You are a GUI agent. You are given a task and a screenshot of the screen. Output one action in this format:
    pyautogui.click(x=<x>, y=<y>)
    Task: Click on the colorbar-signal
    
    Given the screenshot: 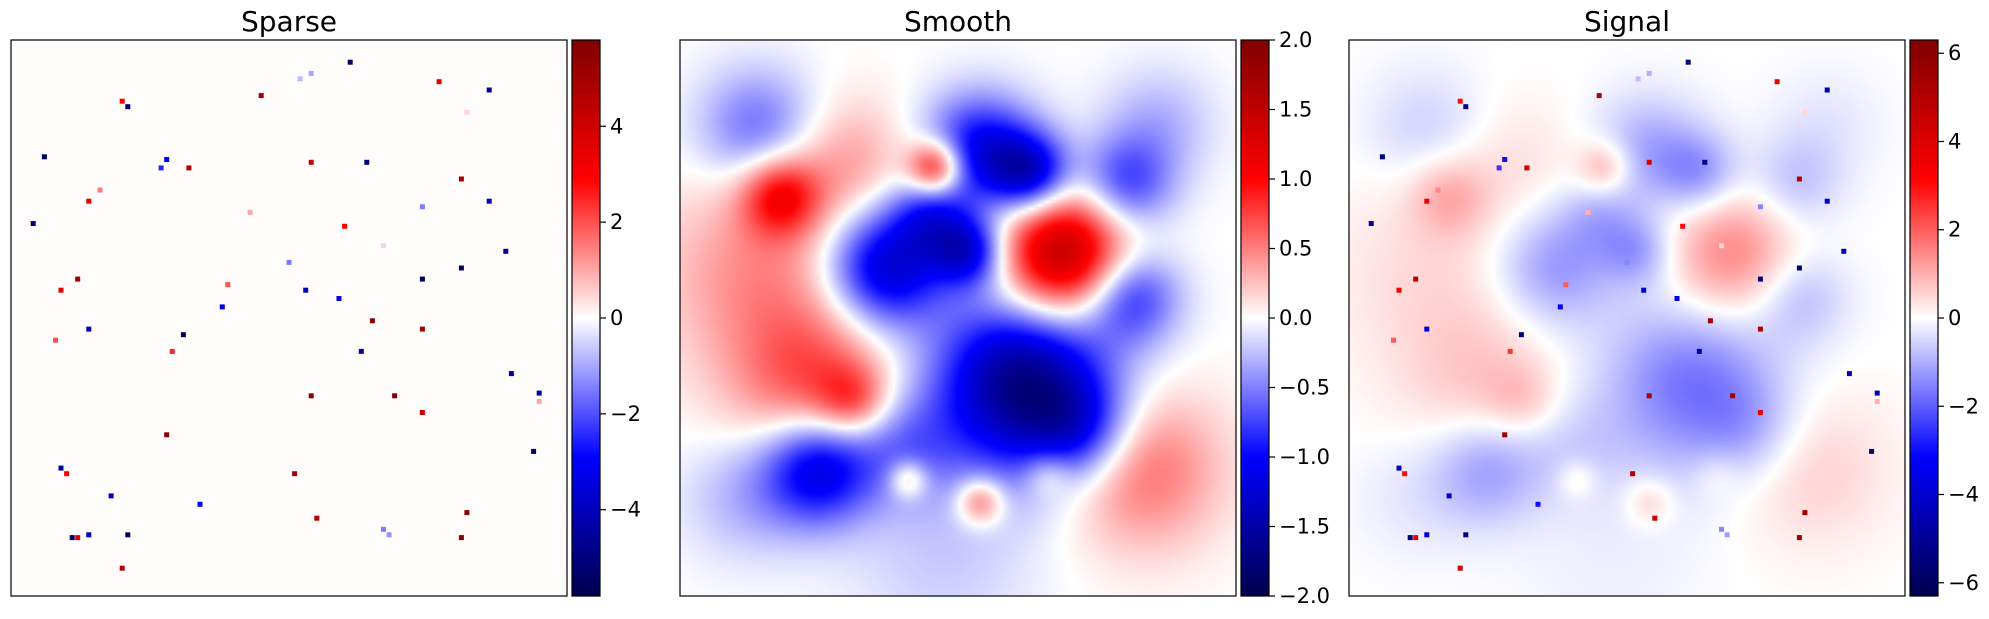 What is the action you would take?
    pyautogui.click(x=1924, y=318)
    